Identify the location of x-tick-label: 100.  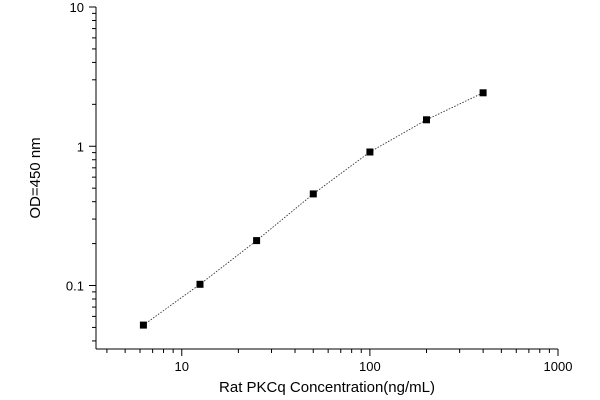
(370, 366).